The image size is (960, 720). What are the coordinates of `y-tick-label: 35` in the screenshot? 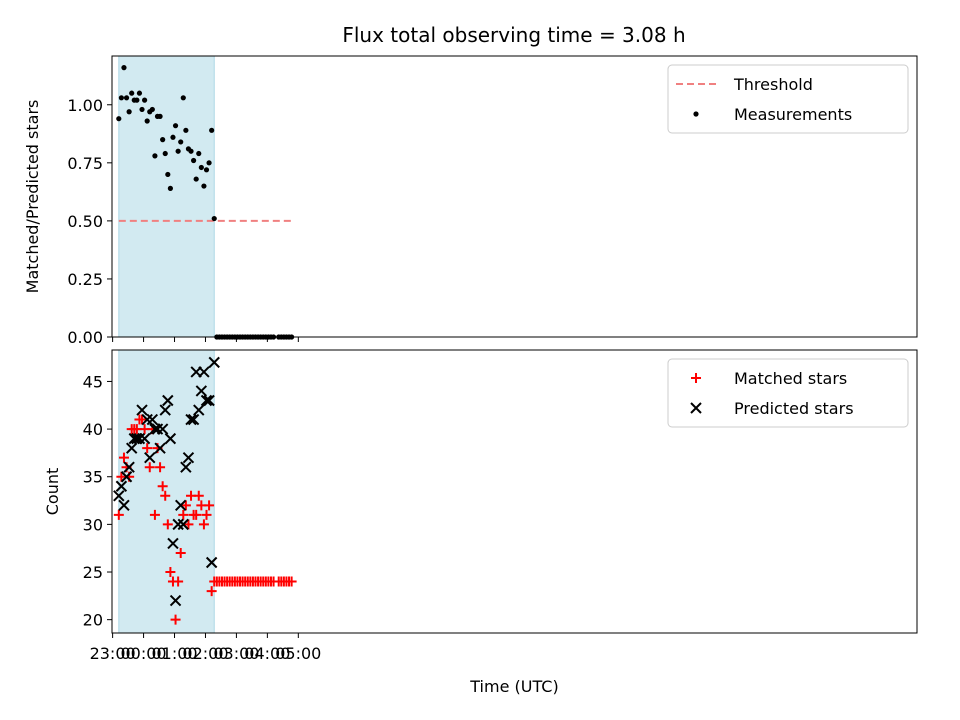 It's located at (93, 477).